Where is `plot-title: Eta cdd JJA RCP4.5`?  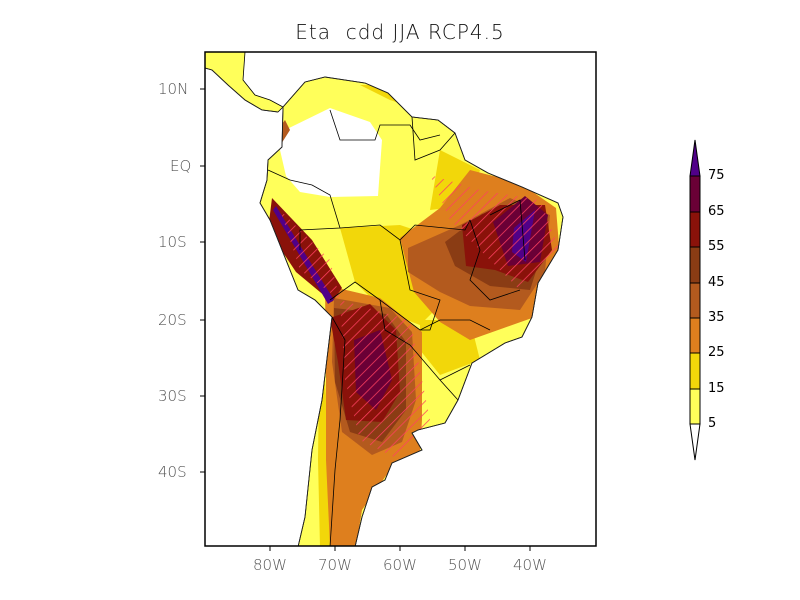
plot-title: Eta cdd JJA RCP4.5 is located at coordinates (400, 32).